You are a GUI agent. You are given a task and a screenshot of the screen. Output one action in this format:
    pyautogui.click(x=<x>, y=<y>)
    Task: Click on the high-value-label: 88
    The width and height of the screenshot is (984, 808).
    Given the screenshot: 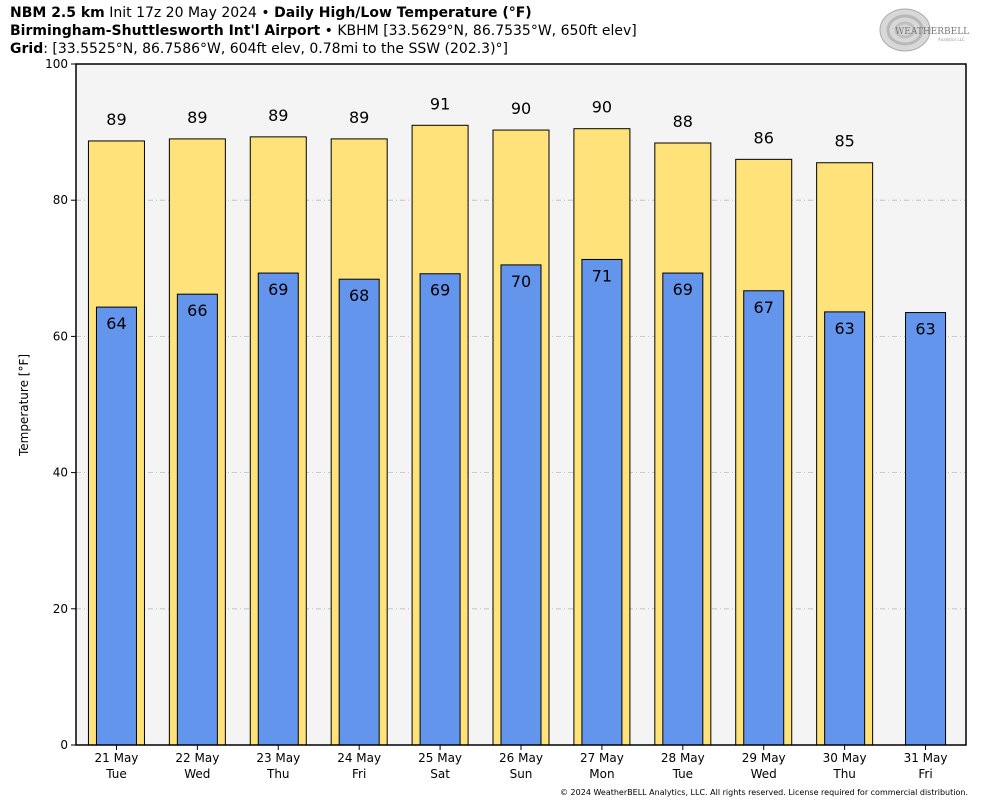 What is the action you would take?
    pyautogui.click(x=683, y=121)
    